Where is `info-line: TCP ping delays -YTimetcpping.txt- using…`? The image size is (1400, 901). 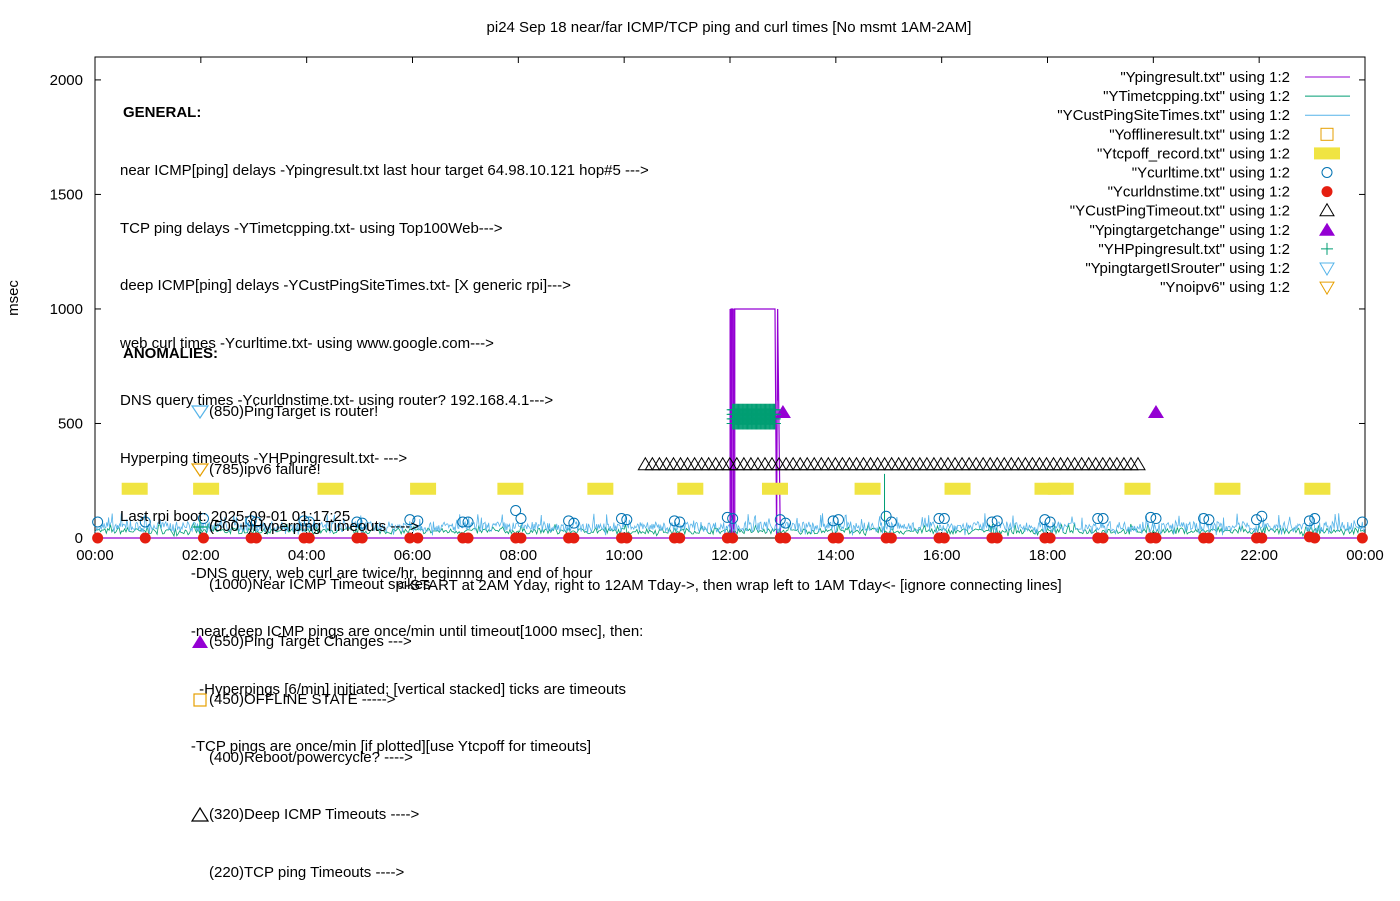
info-line: TCP ping delays -YTimetcpping.txt- using… is located at coordinates (311, 228).